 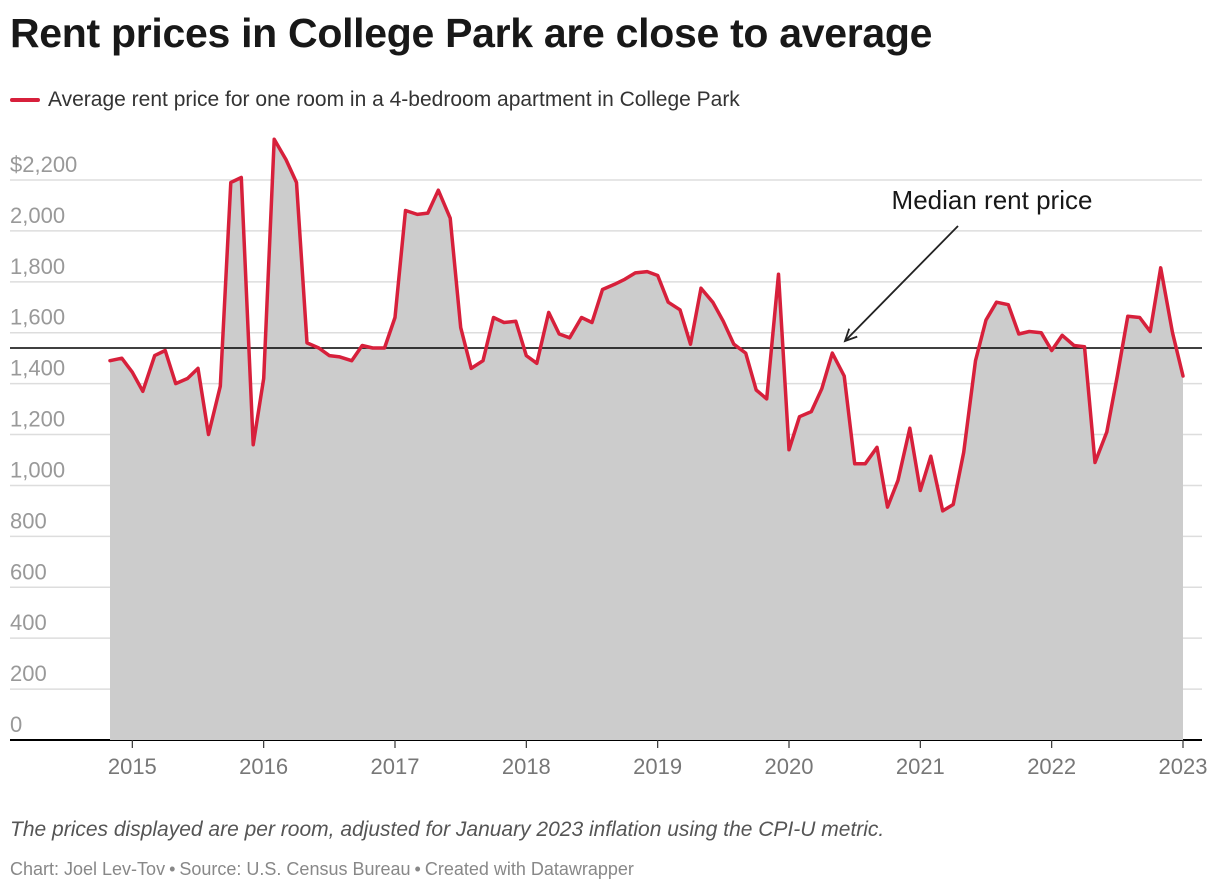 What do you see at coordinates (43, 164) in the screenshot?
I see `y-tick-label: $2,200` at bounding box center [43, 164].